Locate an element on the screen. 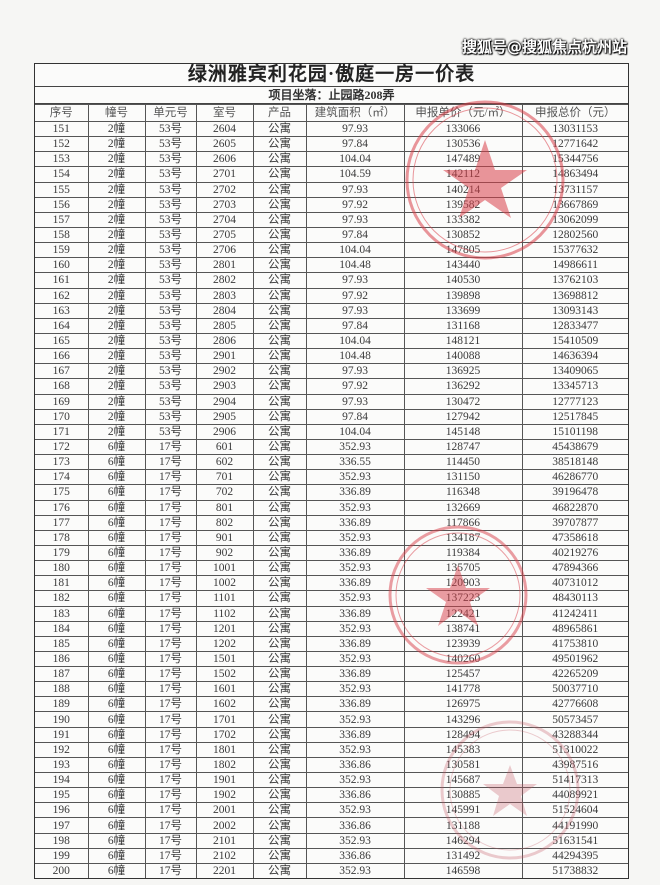 The width and height of the screenshot is (660, 885). seq-cell: 160 is located at coordinates (62, 265).